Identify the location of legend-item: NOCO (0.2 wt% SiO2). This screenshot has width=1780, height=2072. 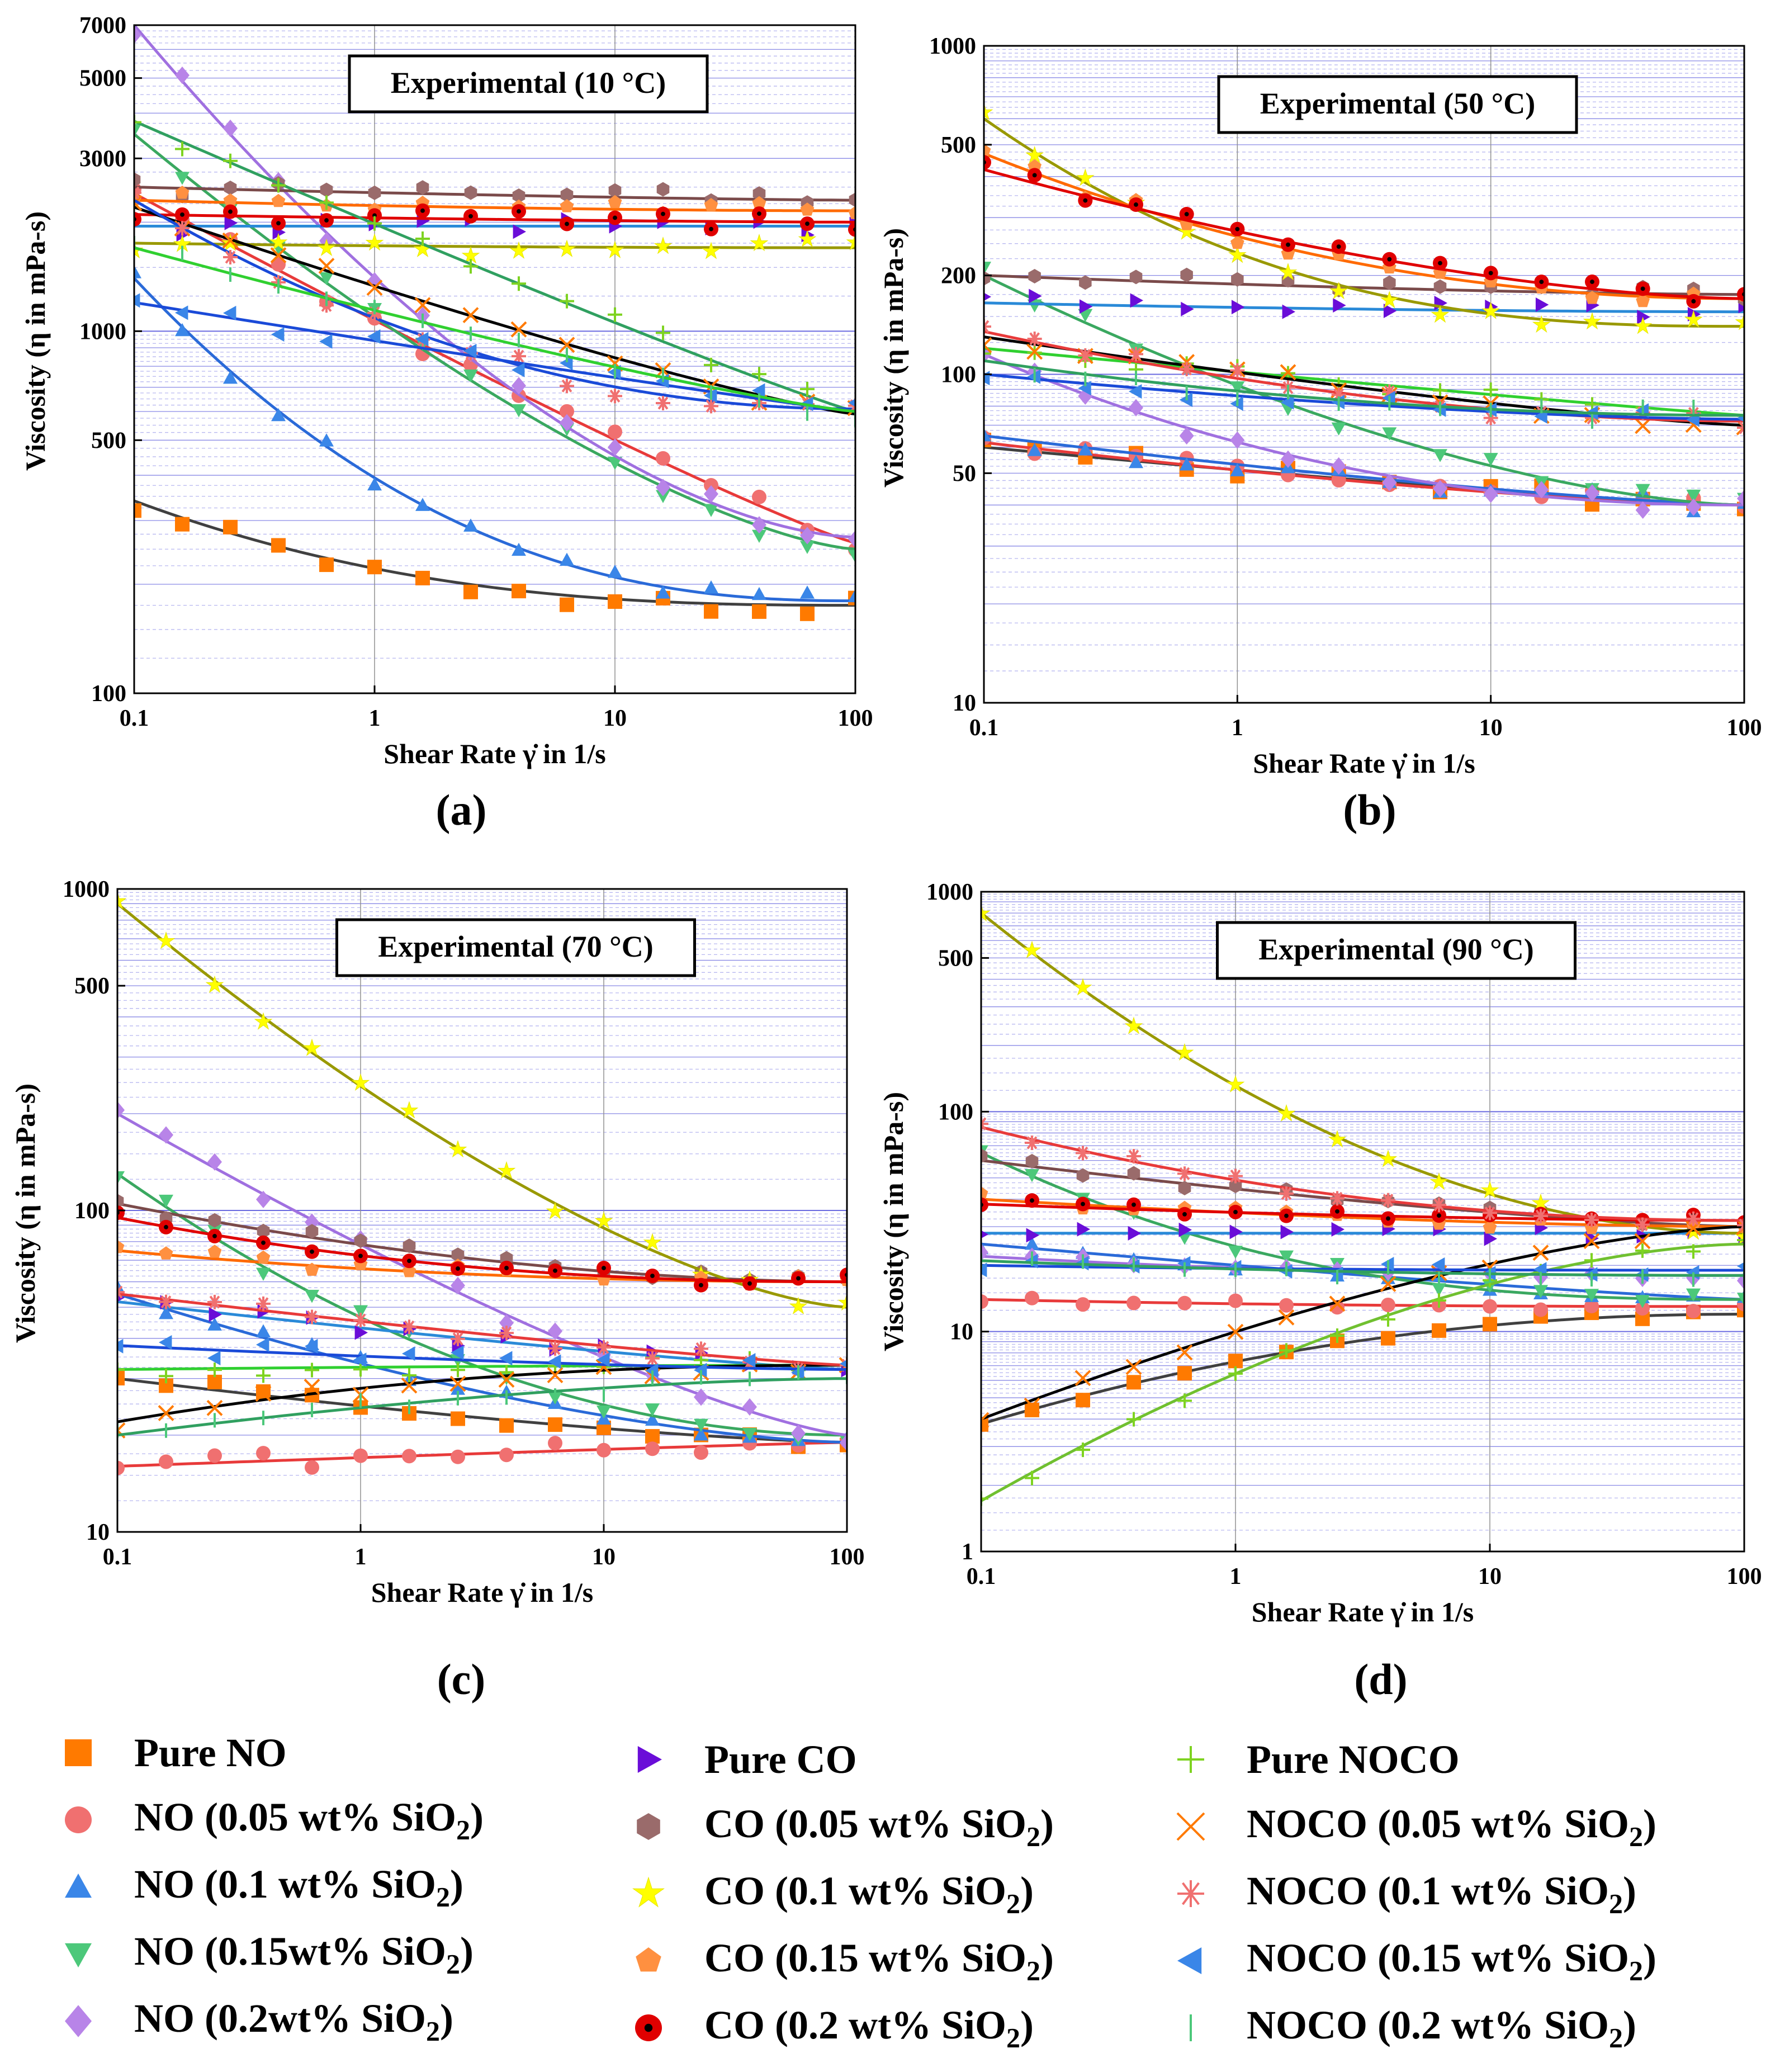
(1402, 2028).